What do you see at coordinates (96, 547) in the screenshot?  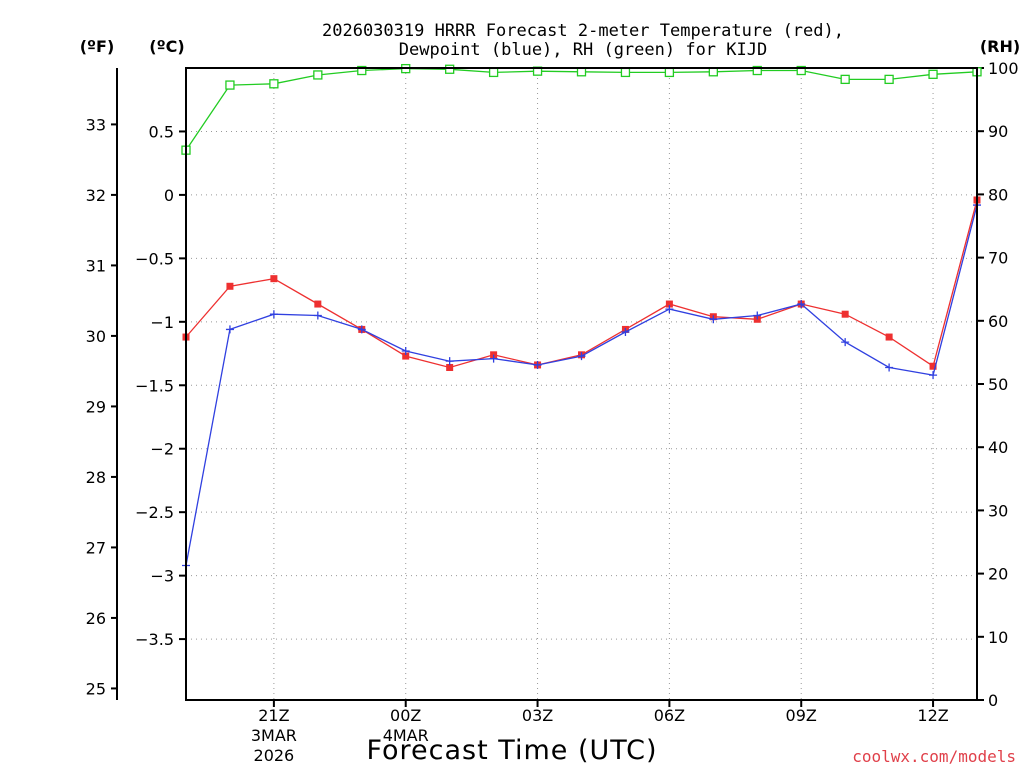 I see `fahrenheit-tick-label: 27` at bounding box center [96, 547].